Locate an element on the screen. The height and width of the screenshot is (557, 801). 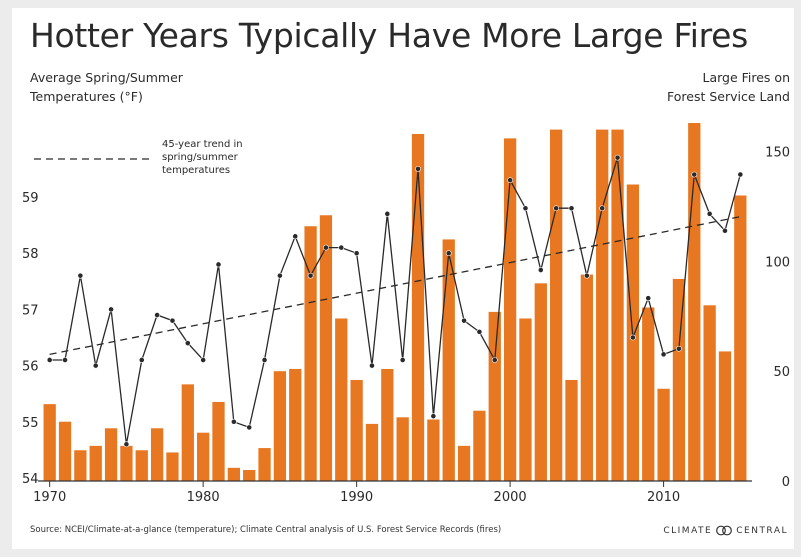
left-axis-label-line-2: Temperatures (°F) is located at coordinates (86, 96).